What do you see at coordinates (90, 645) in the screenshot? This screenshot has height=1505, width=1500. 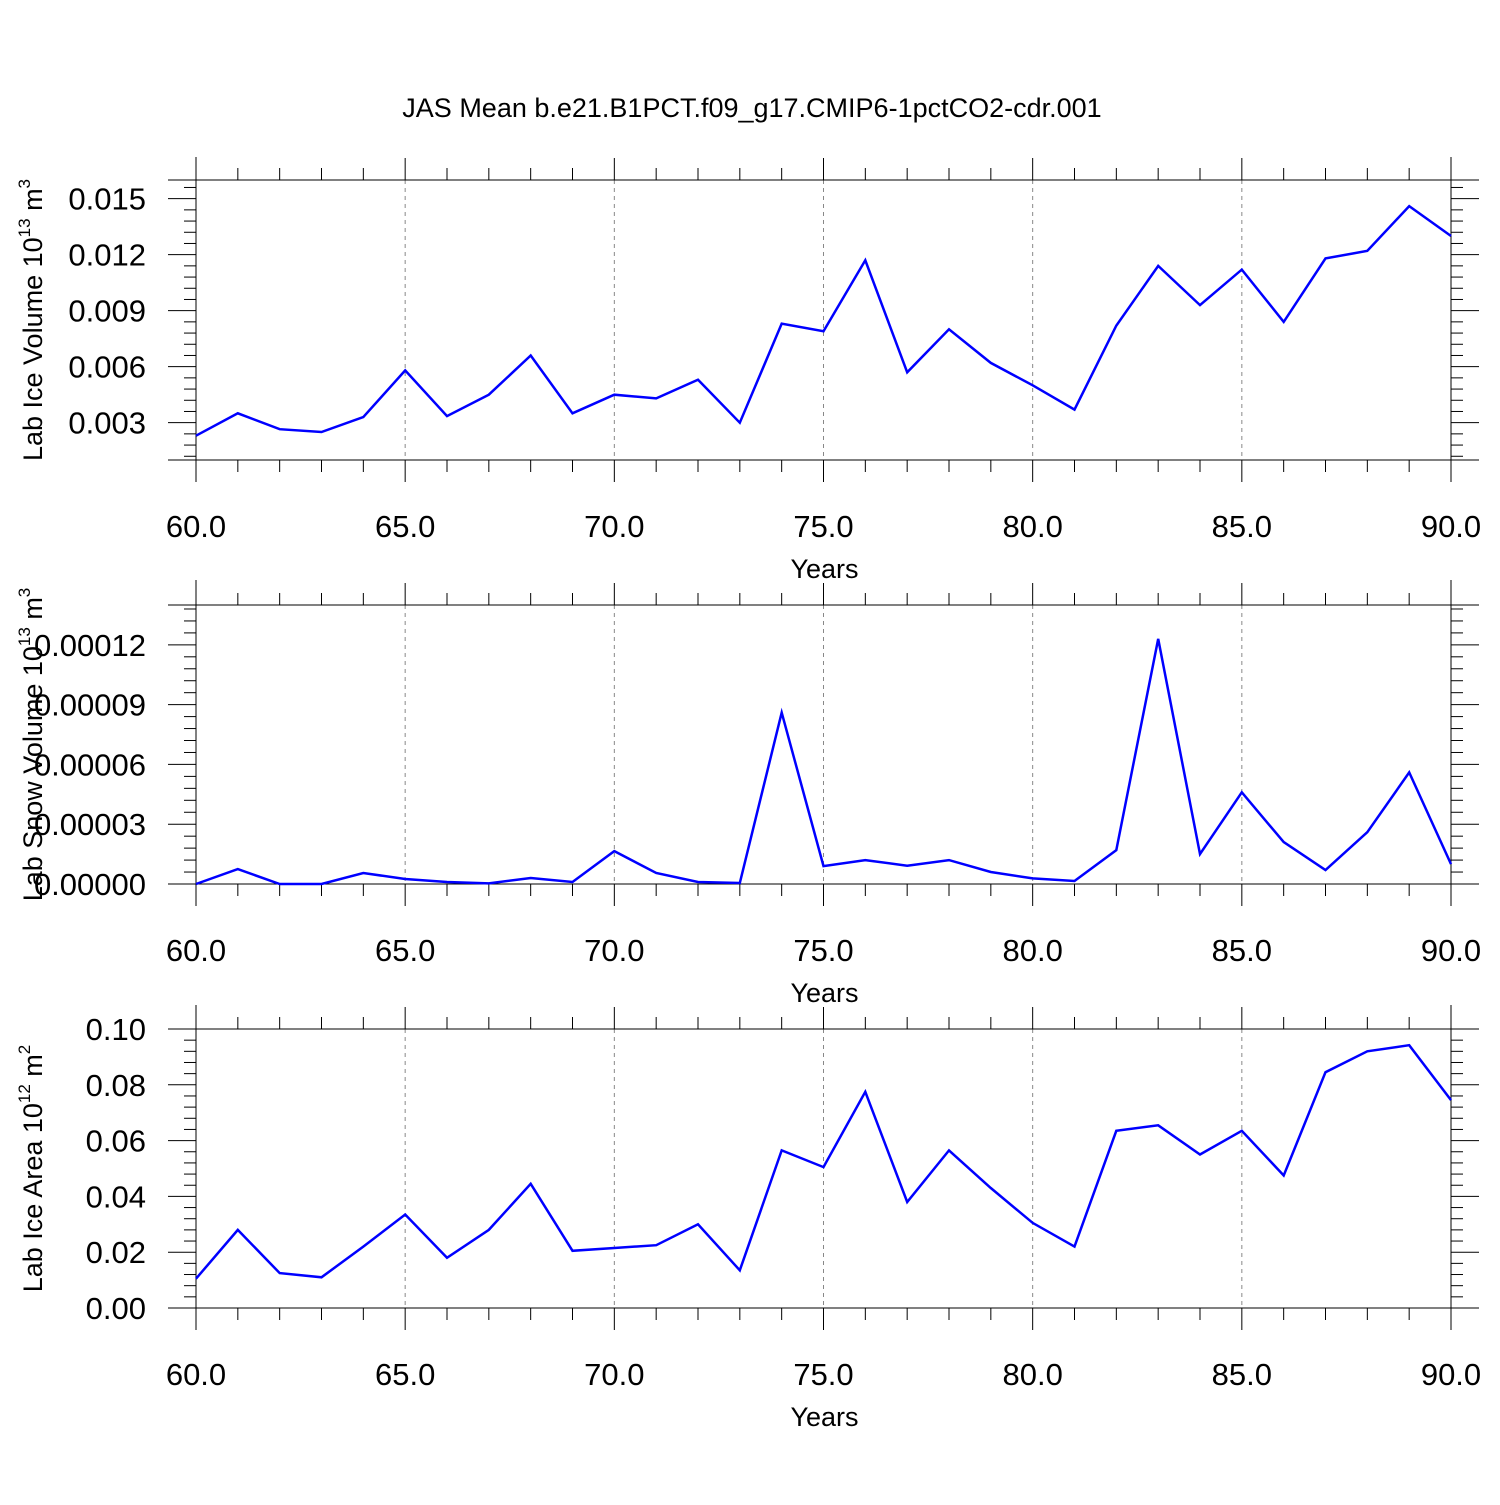 I see `y-tick-label: 0.00012` at bounding box center [90, 645].